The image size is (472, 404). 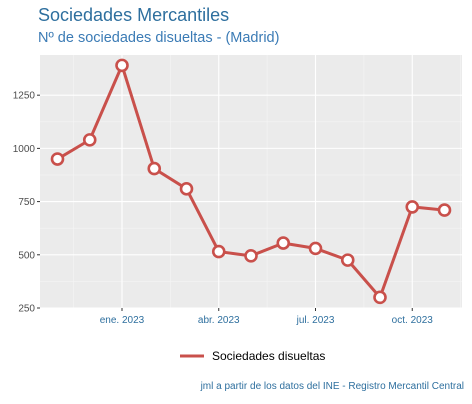 I want to click on x-tick-label: ene. 2023, so click(x=122, y=320).